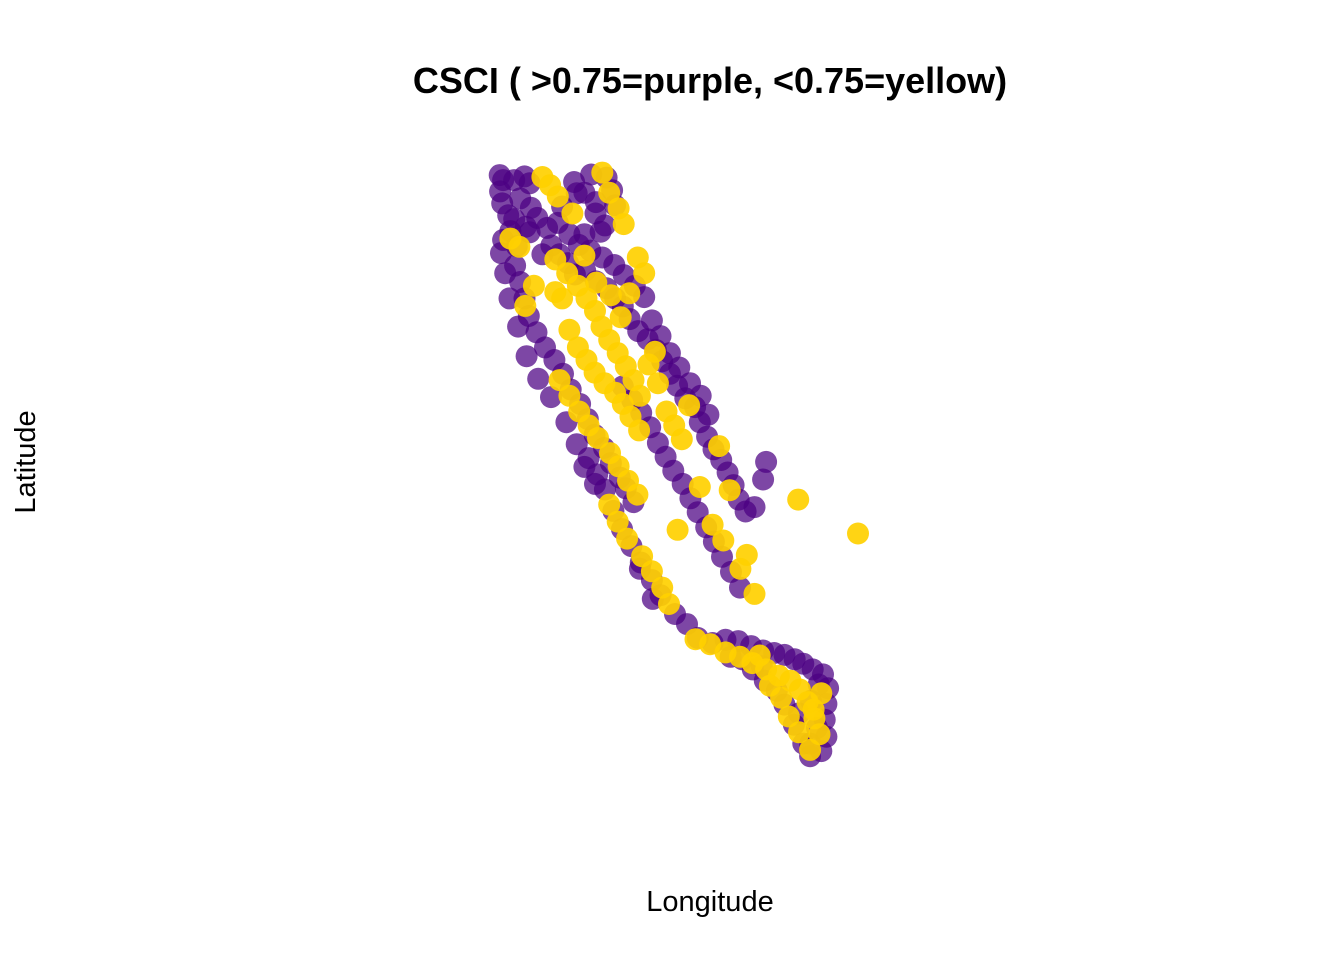 The image size is (1344, 960). What do you see at coordinates (26, 461) in the screenshot?
I see `y-axis-label: Latitude` at bounding box center [26, 461].